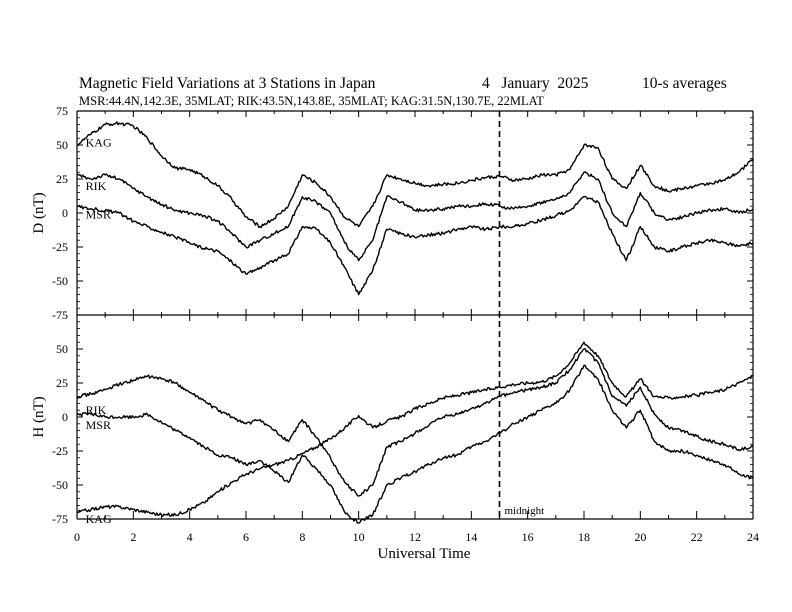 Image resolution: width=792 pixels, height=612 pixels. I want to click on h-ytick-label: 0, so click(65, 417).